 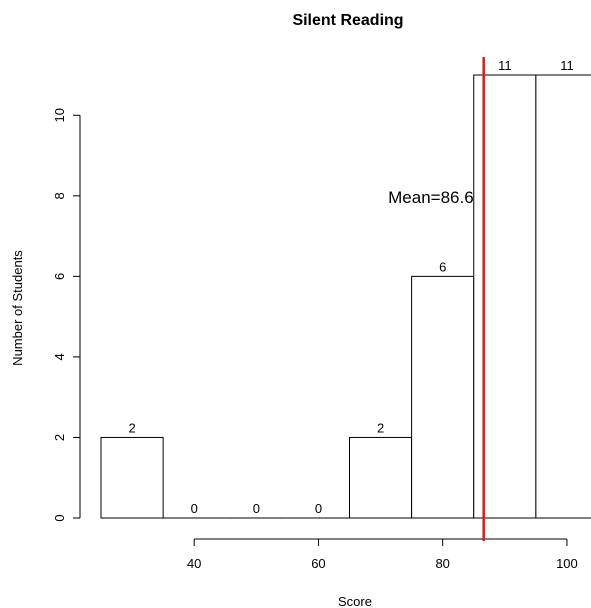 I want to click on x-axis-label: Score, so click(x=355, y=601).